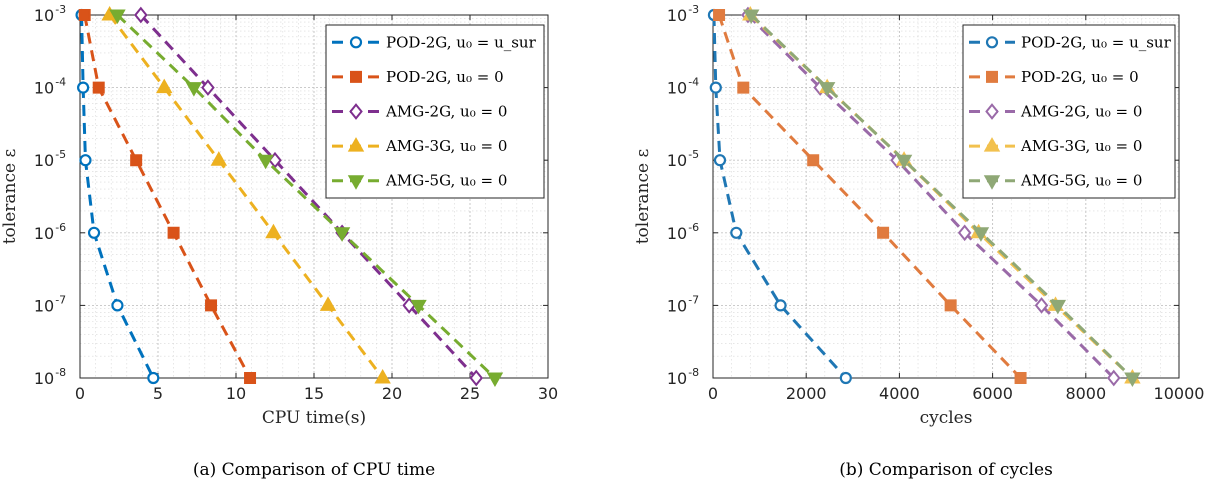 The width and height of the screenshot is (1231, 485). I want to click on x-tick-label: 8000, so click(1085, 393).